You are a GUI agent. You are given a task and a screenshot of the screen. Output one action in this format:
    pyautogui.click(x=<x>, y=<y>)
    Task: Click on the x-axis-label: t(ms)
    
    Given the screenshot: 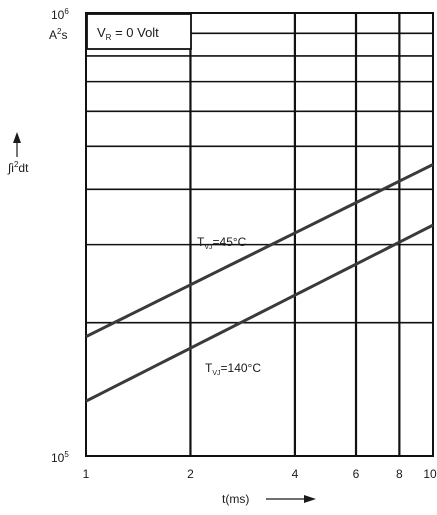 What is the action you would take?
    pyautogui.click(x=235, y=499)
    